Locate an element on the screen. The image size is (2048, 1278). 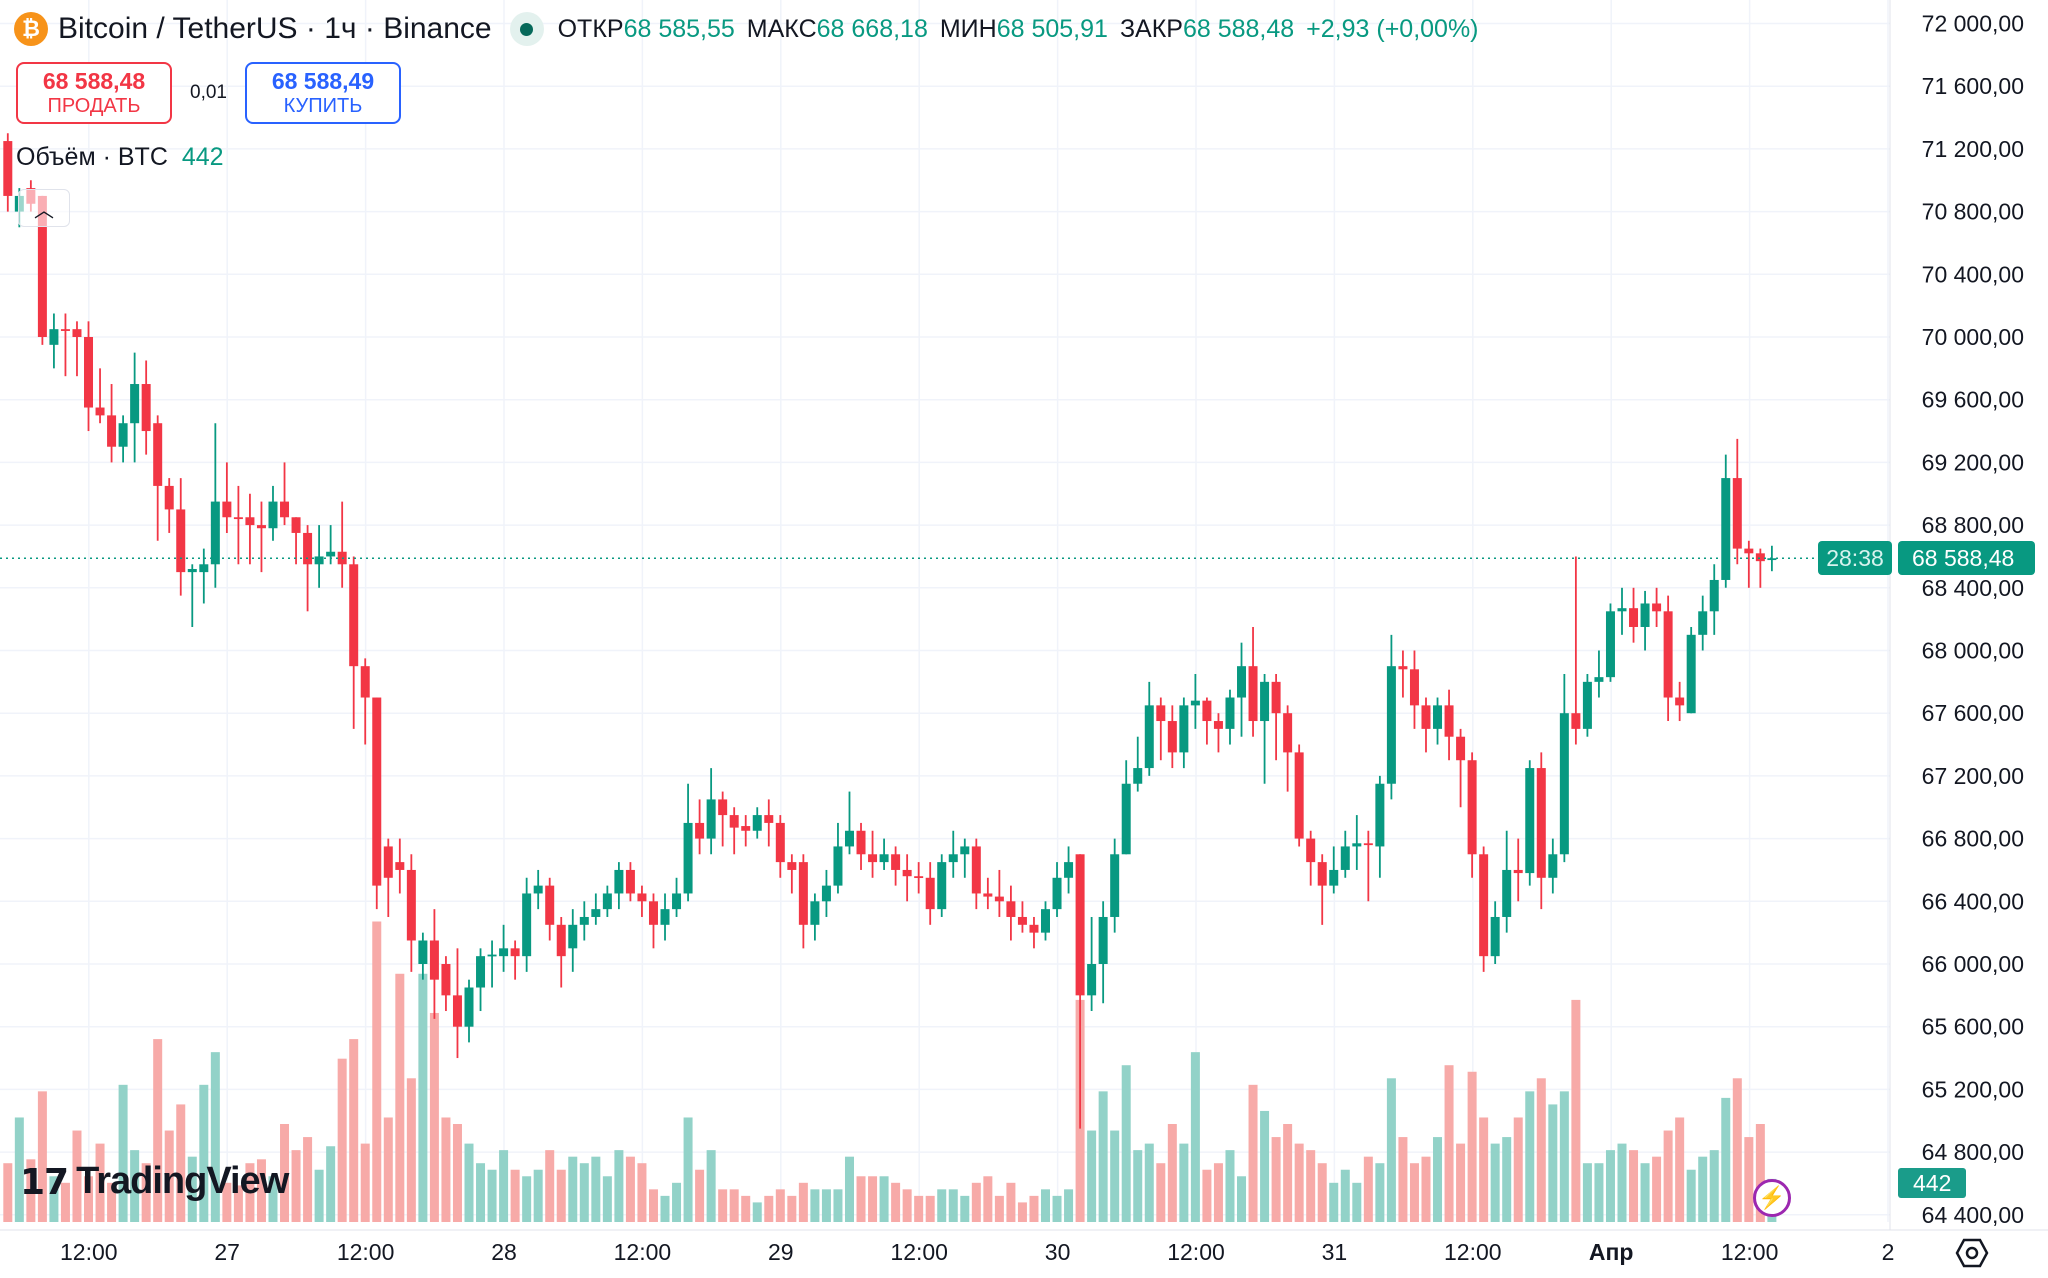
price-tick-label: 65 200,00 is located at coordinates (1973, 1089).